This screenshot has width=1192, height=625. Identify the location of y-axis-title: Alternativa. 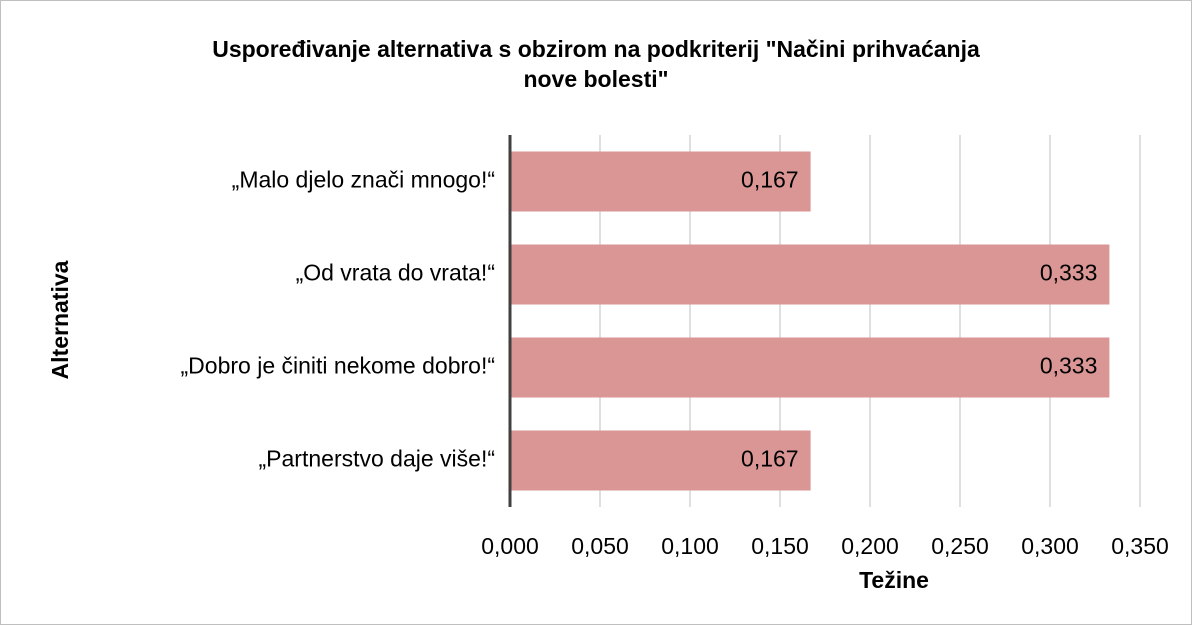
(60, 319).